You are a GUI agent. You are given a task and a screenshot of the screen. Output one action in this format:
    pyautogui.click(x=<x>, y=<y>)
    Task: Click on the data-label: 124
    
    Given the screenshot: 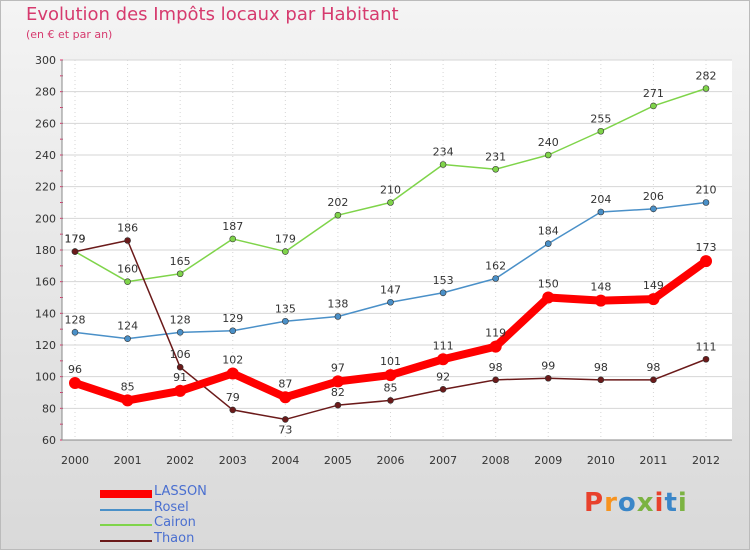 What is the action you would take?
    pyautogui.click(x=127, y=326)
    